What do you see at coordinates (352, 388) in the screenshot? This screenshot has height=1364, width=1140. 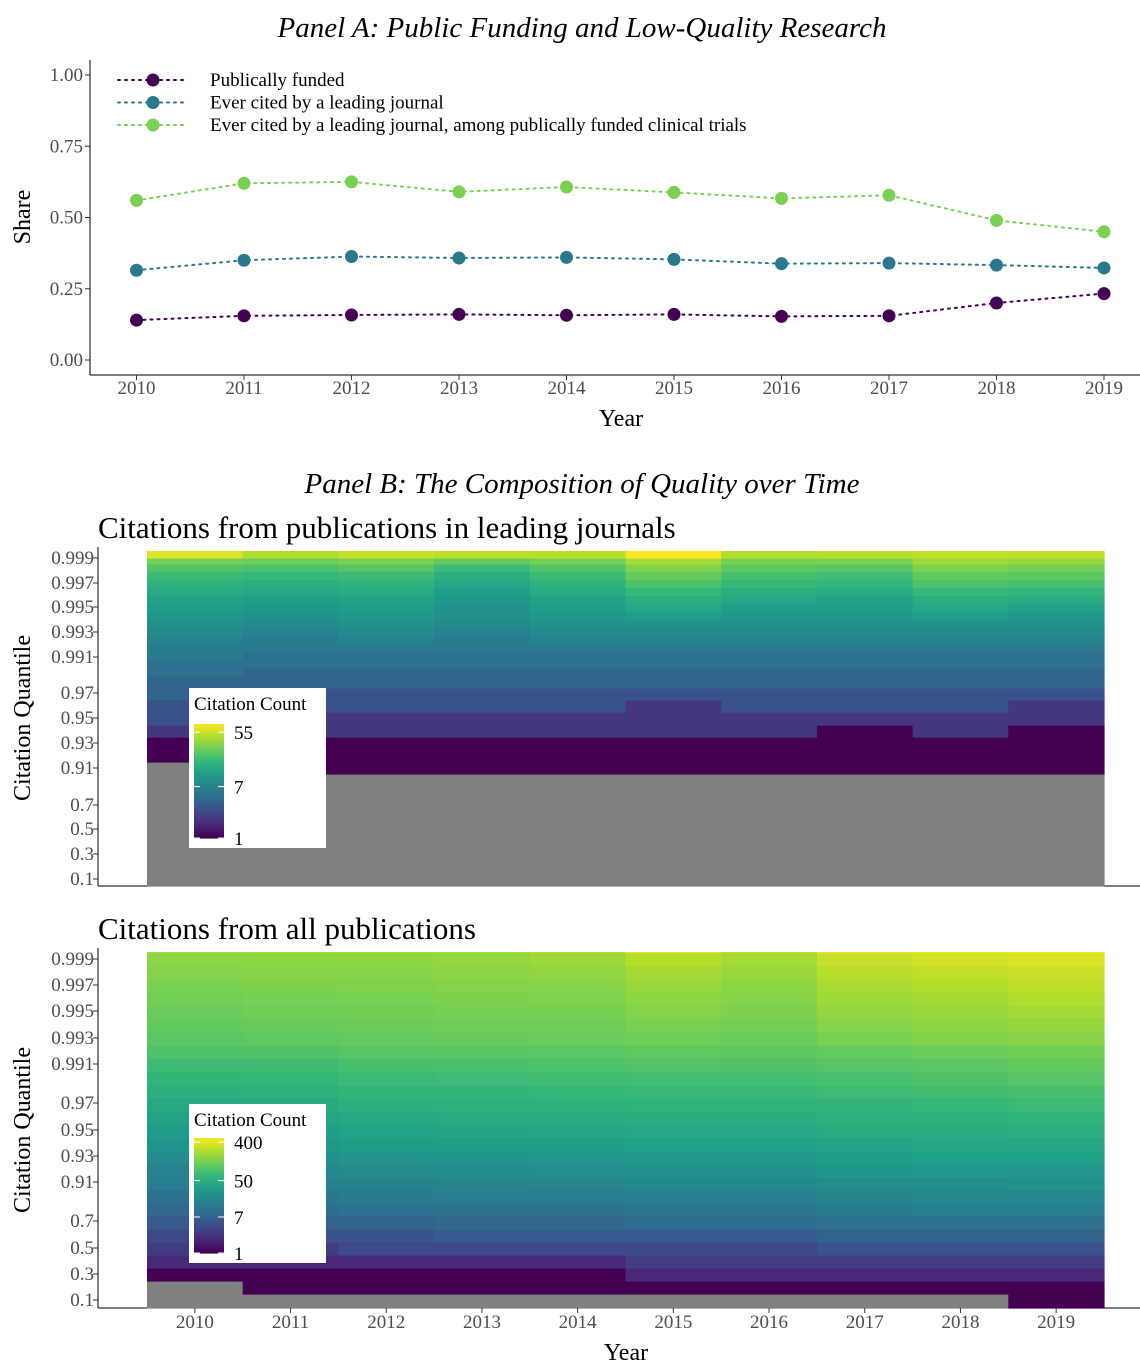 I see `x-tick-label: 2012` at bounding box center [352, 388].